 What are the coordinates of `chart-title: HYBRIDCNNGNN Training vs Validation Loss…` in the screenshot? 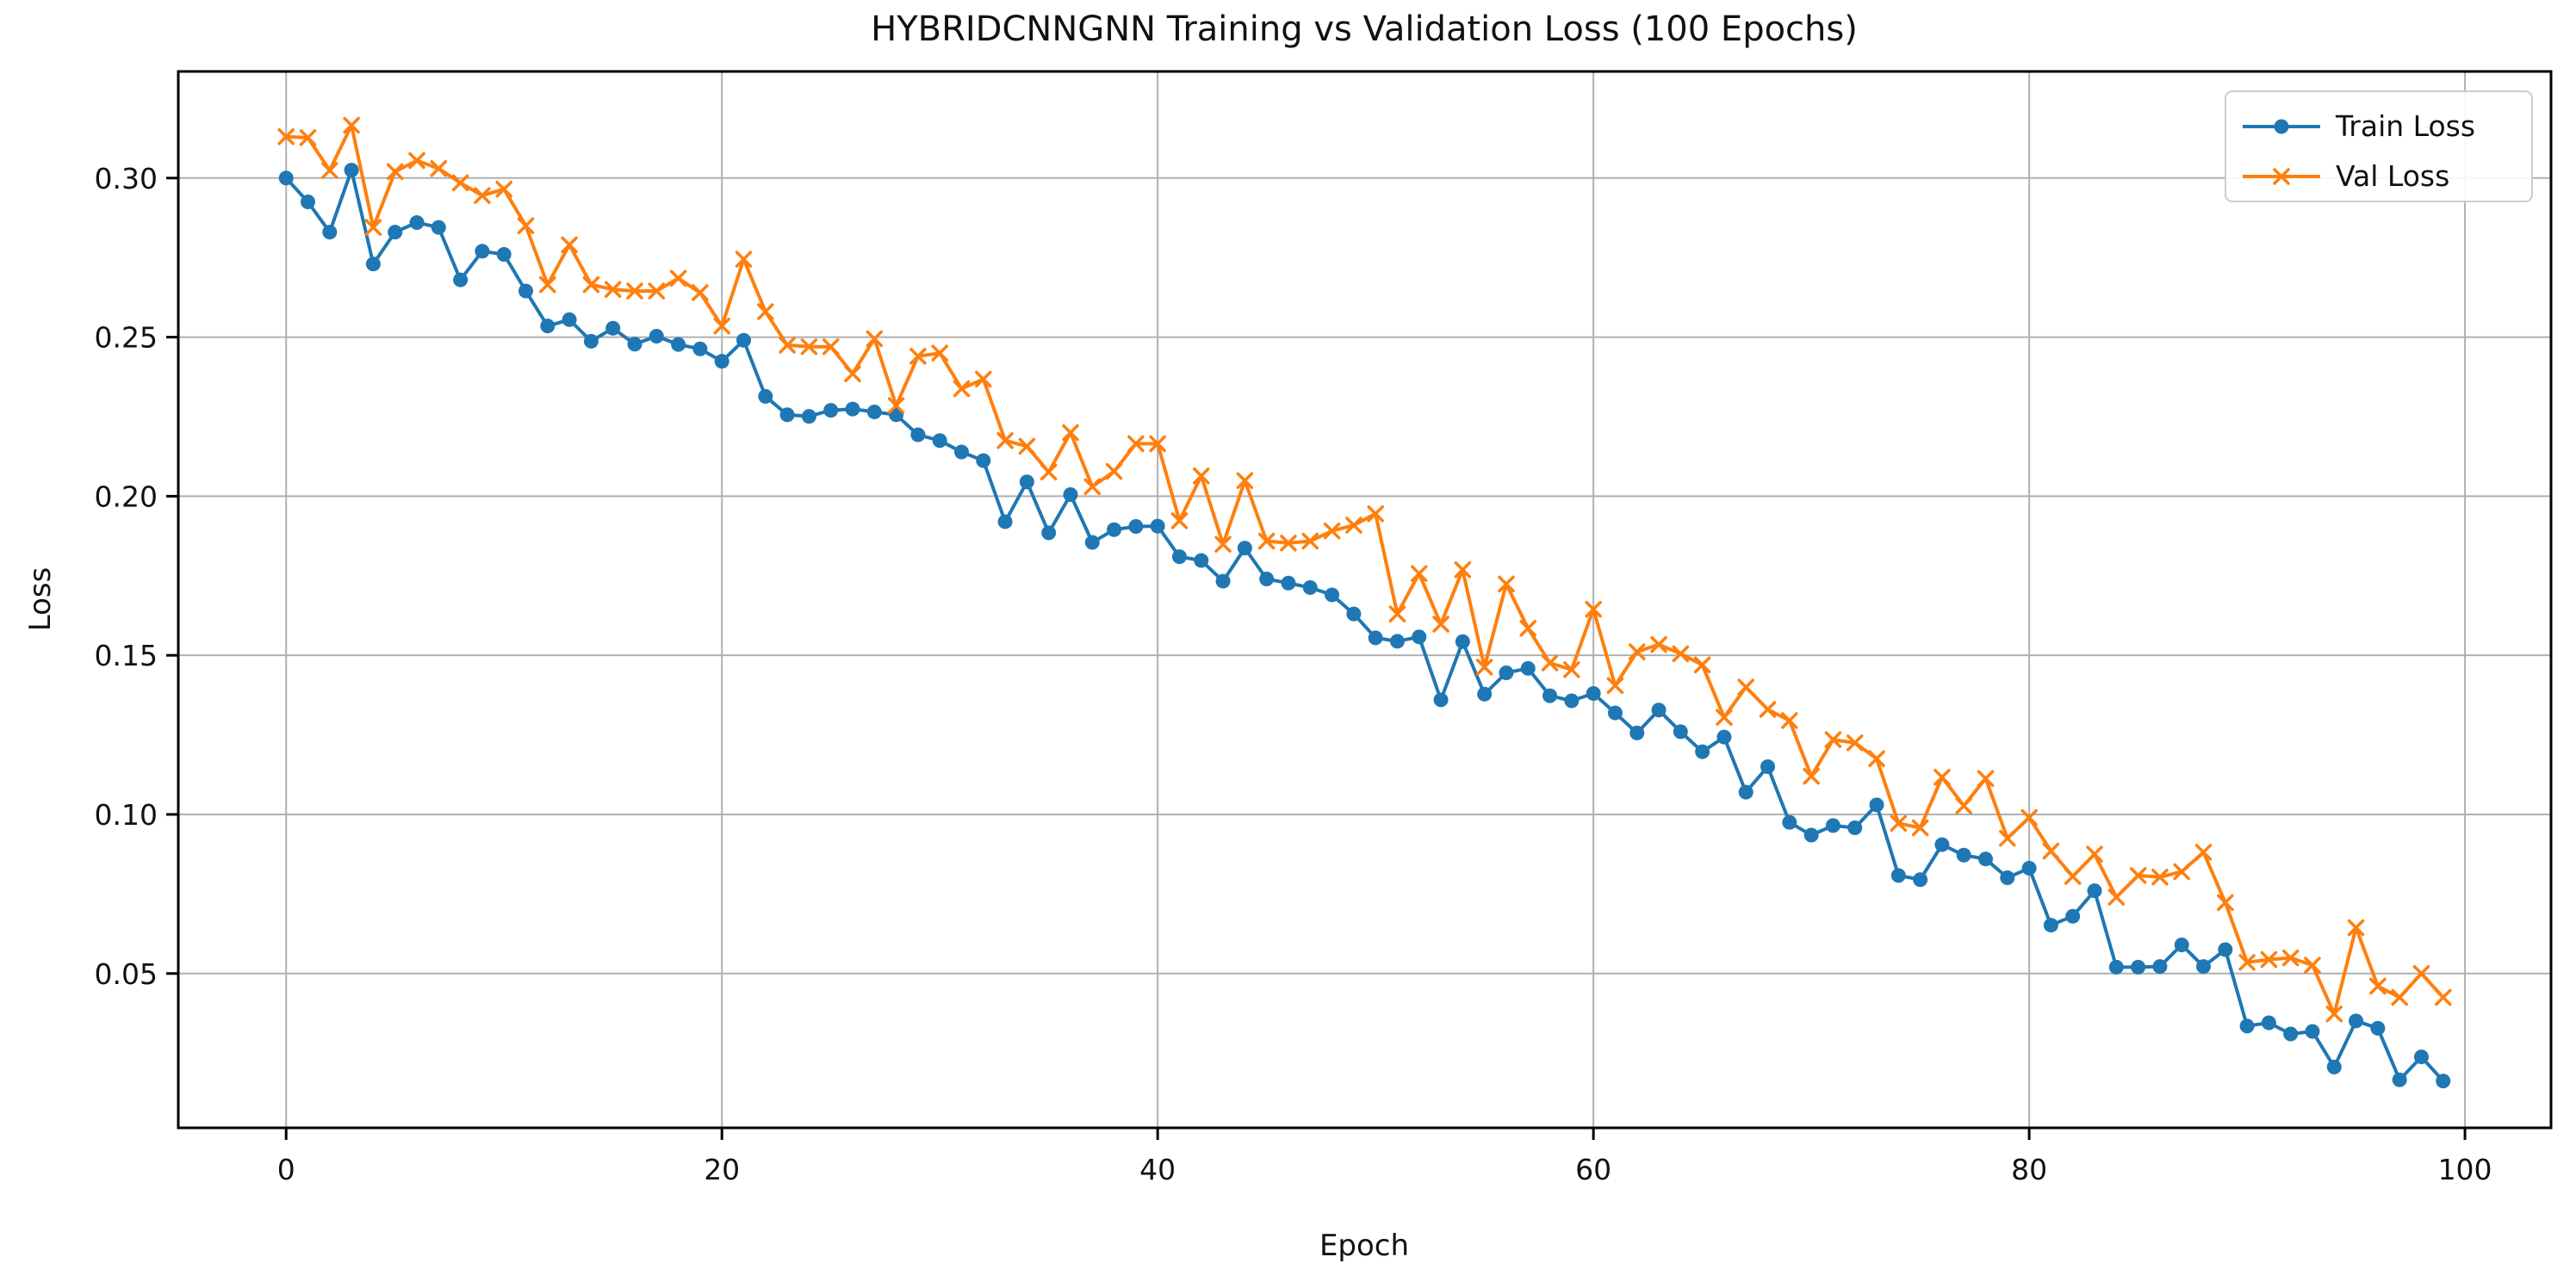 It's located at (1364, 29).